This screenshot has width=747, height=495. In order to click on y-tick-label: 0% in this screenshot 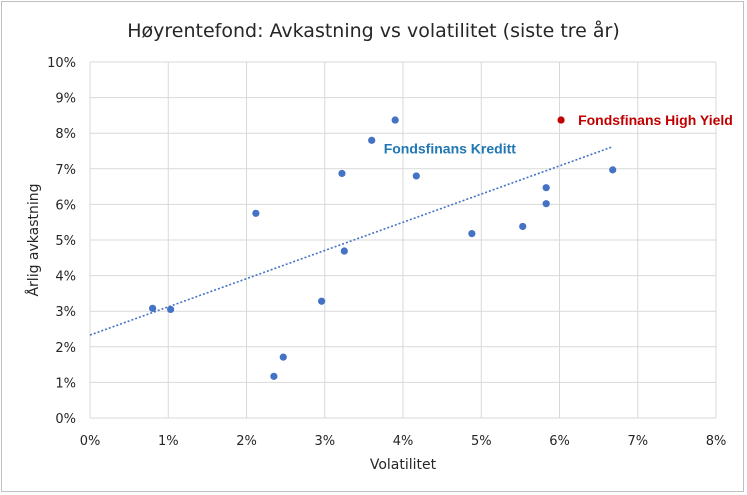, I will do `click(65, 419)`.